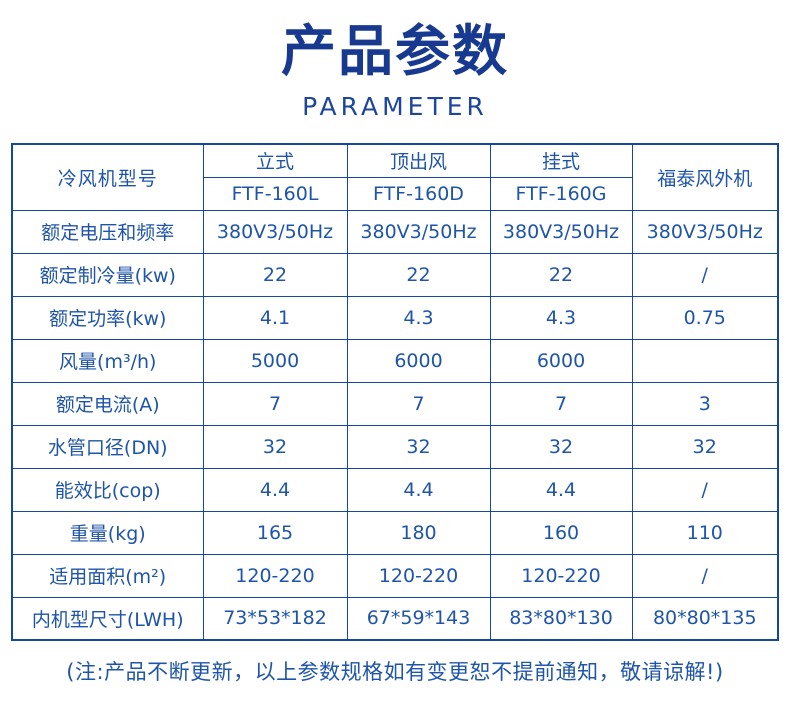 This screenshot has height=722, width=790. I want to click on col-header-model-label: 冷风机型号, so click(107, 177).